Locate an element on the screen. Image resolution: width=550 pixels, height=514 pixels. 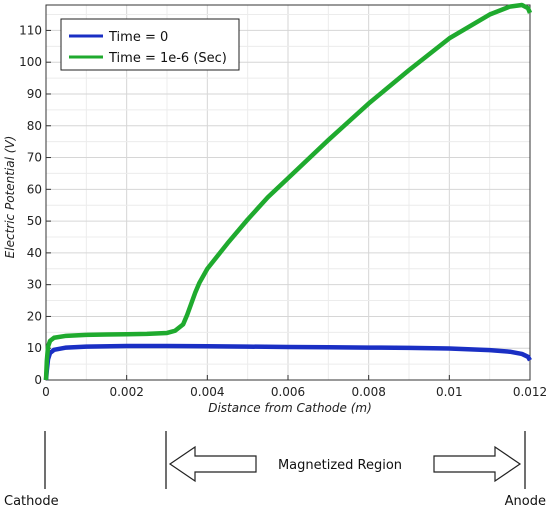
y-tick-label: 20 is located at coordinates (34, 316).